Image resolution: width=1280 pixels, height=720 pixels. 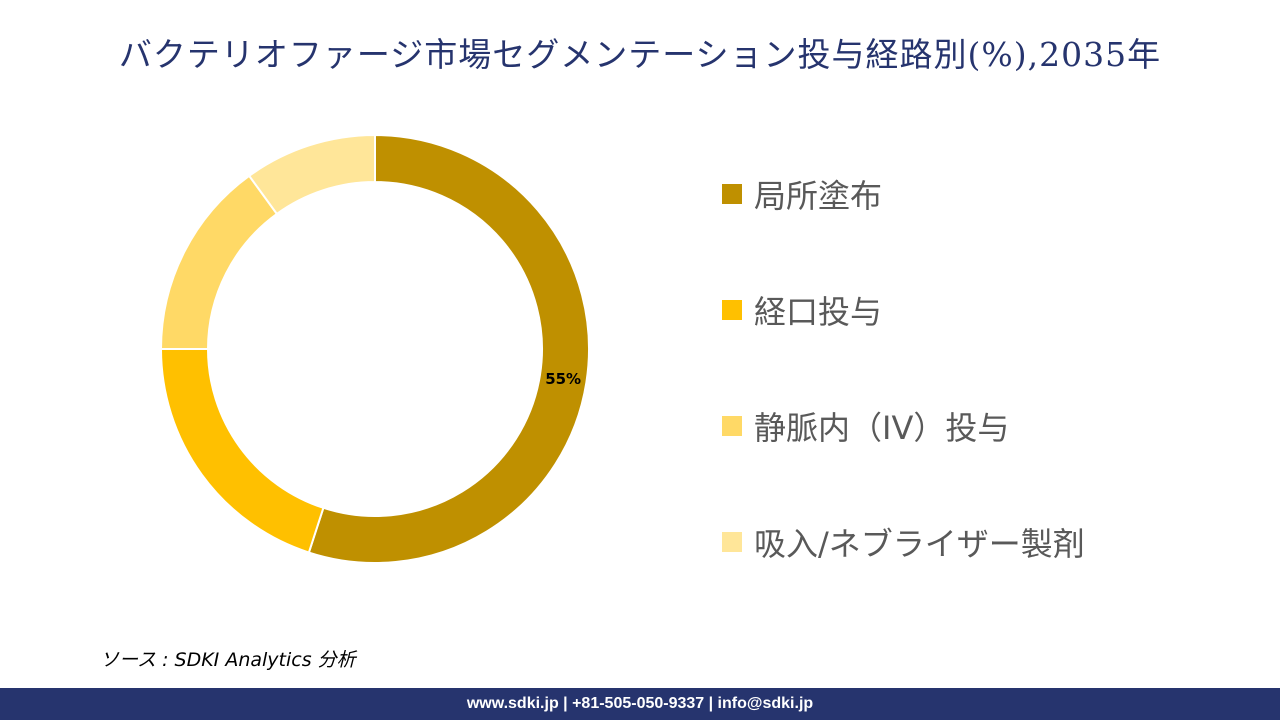 I want to click on legend-swatch-inhalation, so click(x=732, y=542).